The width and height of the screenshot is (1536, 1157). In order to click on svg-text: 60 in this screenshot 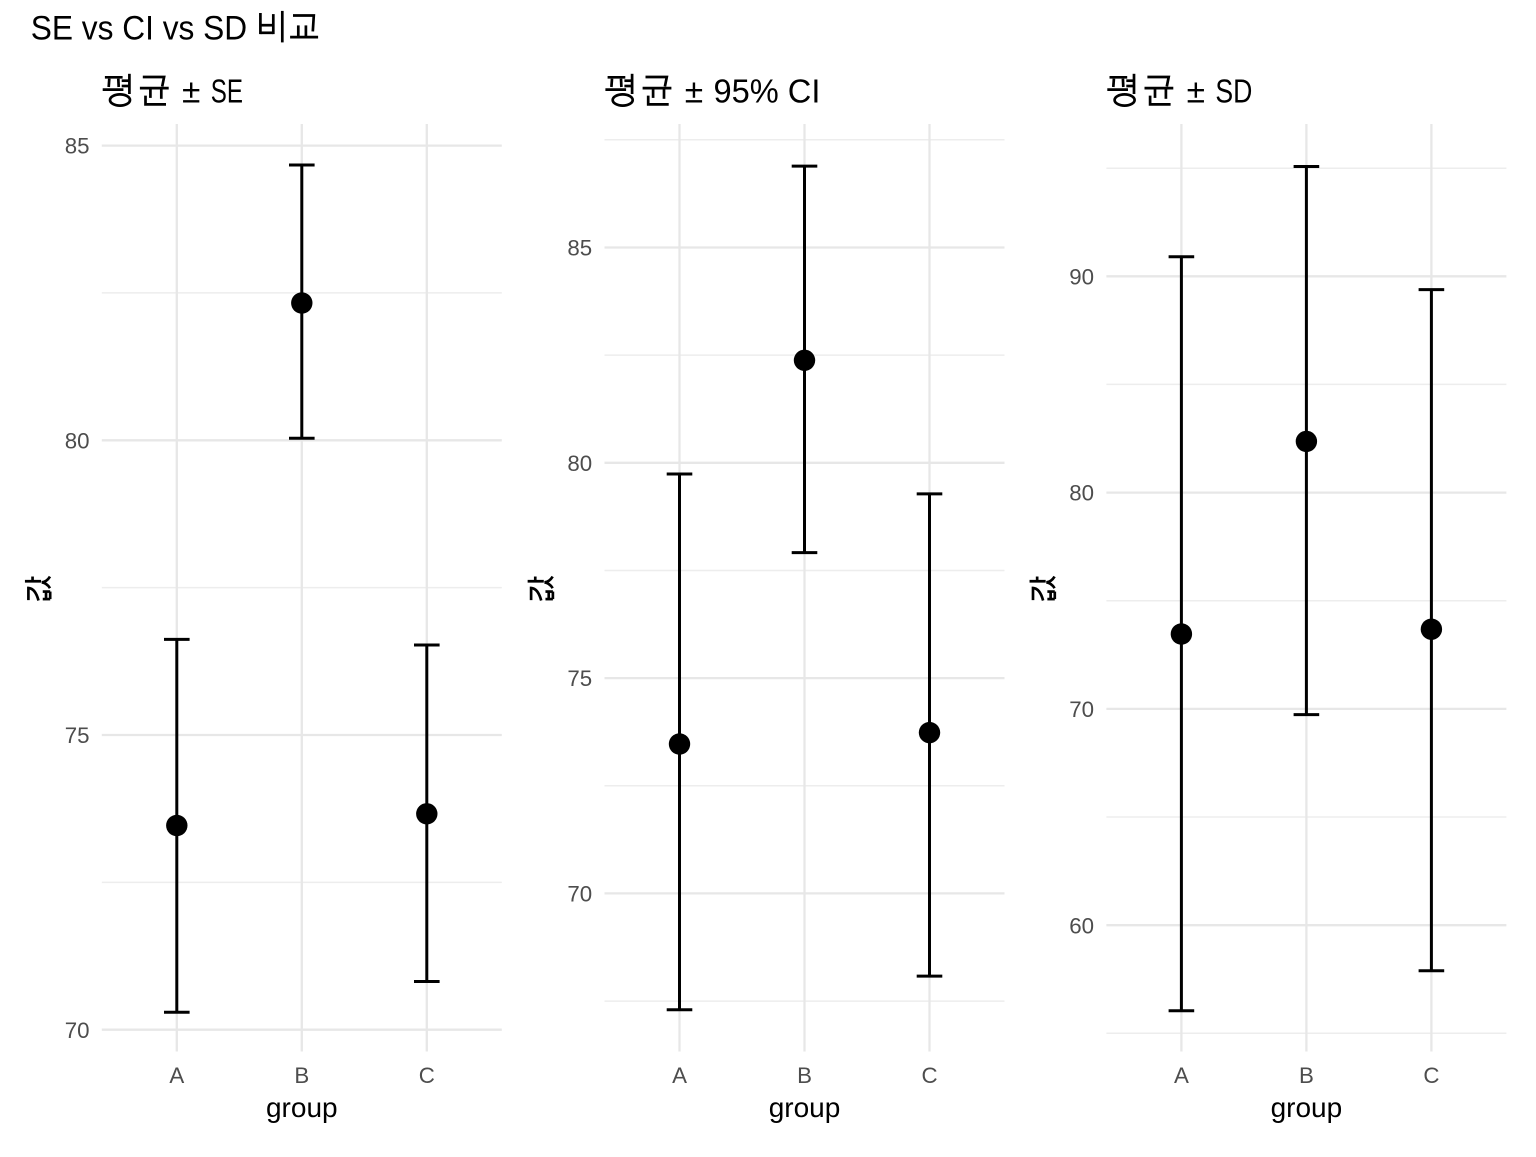, I will do `click(1081, 925)`.